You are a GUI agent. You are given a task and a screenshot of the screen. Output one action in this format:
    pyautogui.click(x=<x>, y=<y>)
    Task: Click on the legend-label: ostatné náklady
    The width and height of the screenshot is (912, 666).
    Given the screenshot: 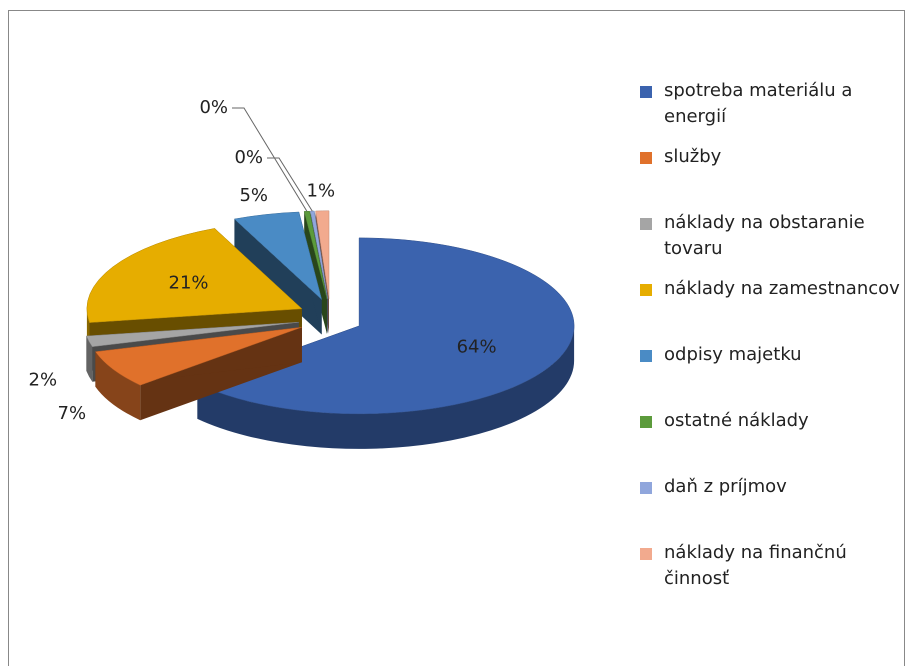 What is the action you would take?
    pyautogui.click(x=736, y=420)
    